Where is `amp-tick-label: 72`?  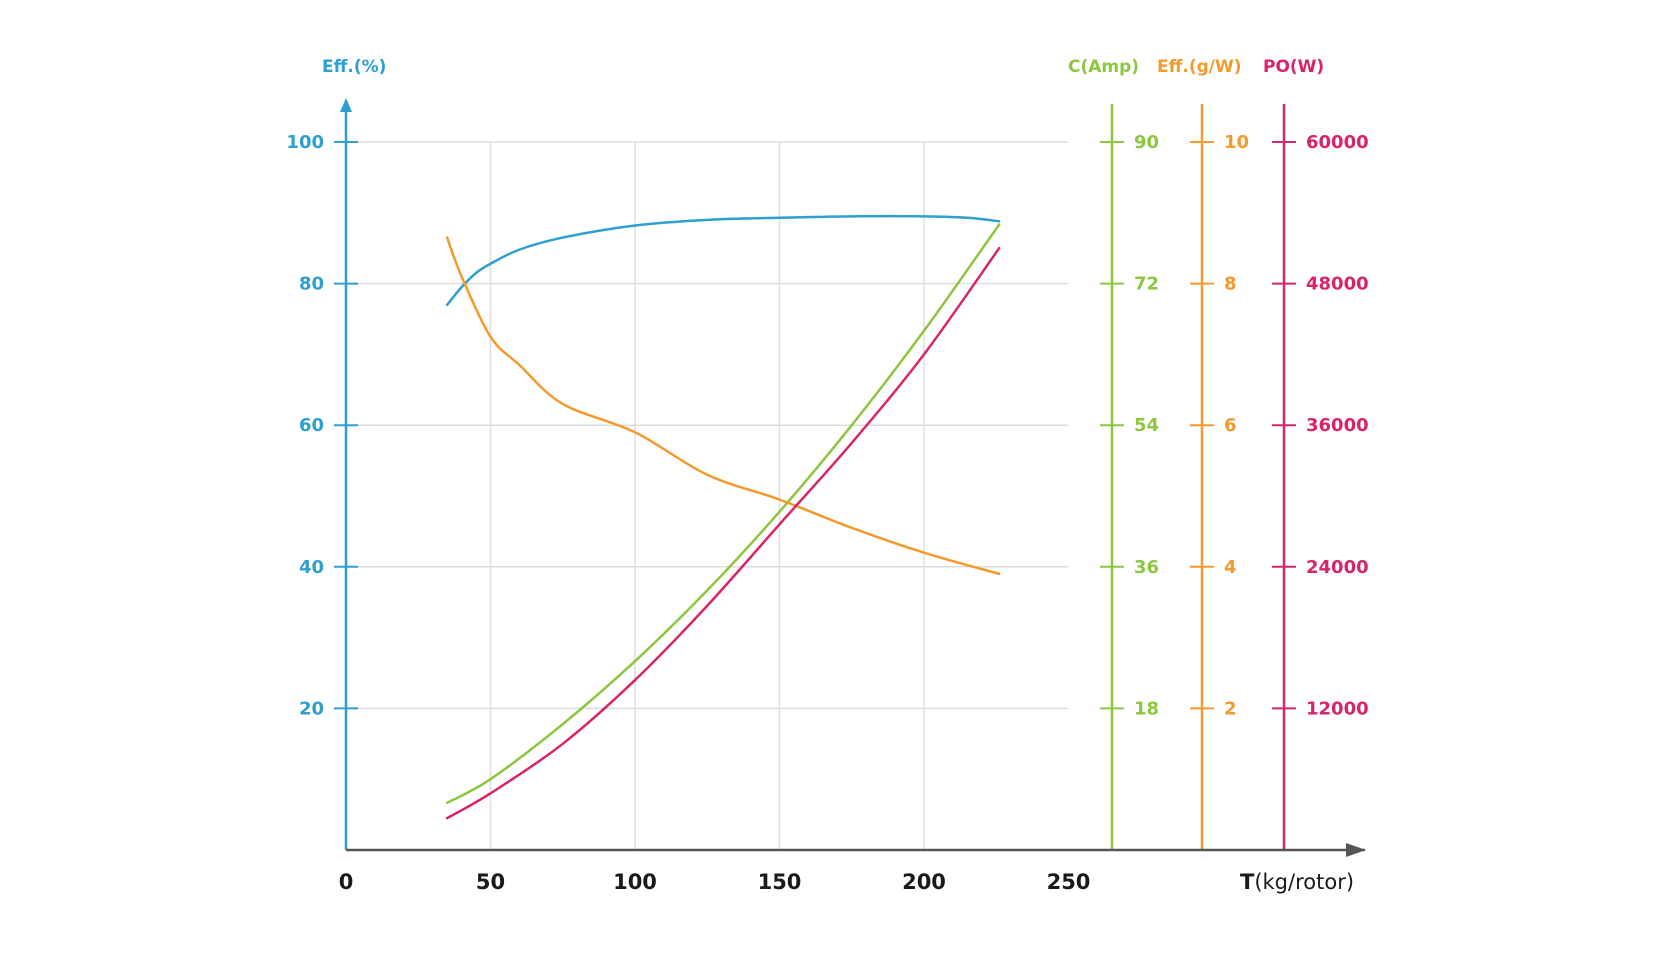 amp-tick-label: 72 is located at coordinates (1146, 284).